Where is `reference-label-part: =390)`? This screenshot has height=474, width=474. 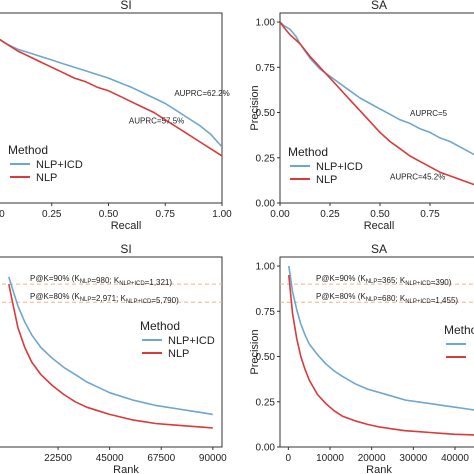 reference-label-part: =390) is located at coordinates (441, 282).